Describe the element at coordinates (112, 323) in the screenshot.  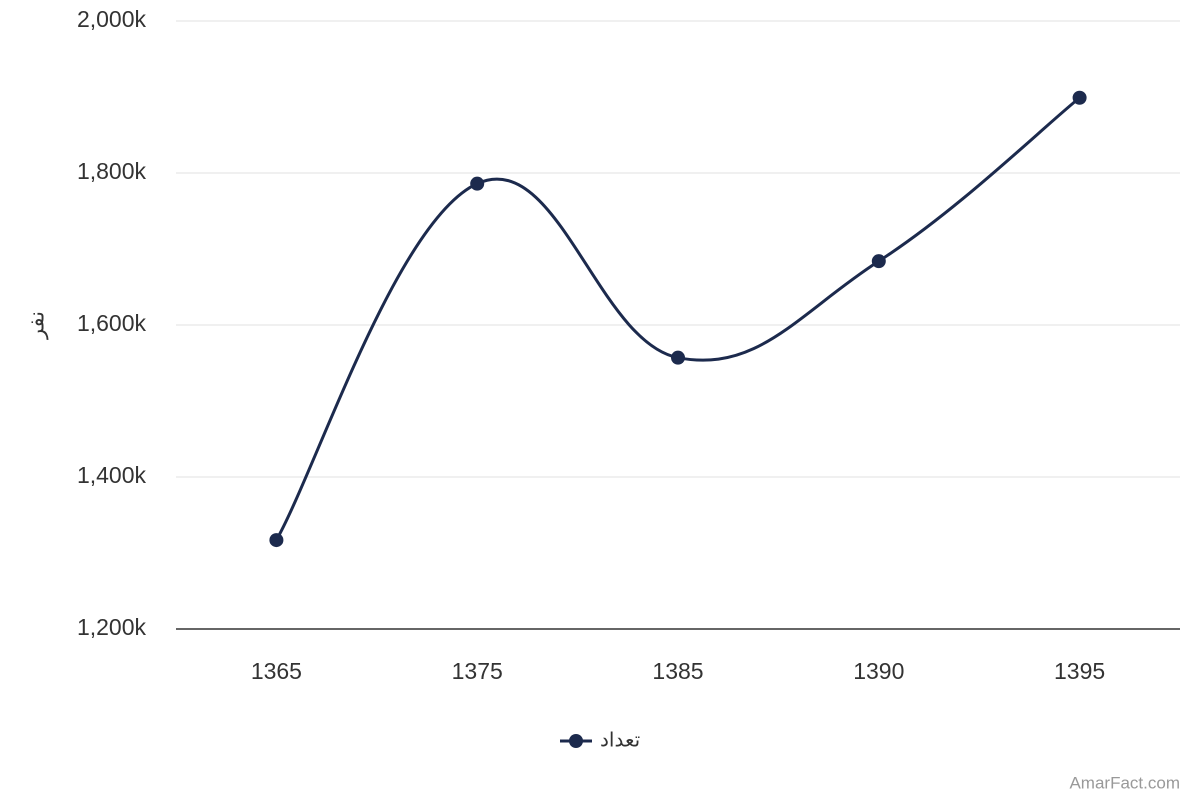
I see `y-tick-label: 1,600k` at that location.